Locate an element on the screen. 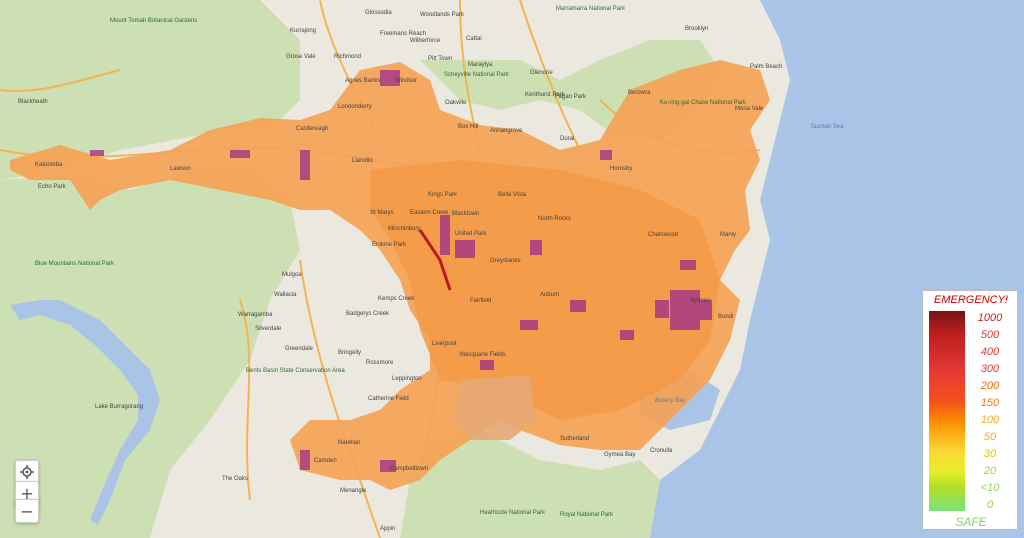 The width and height of the screenshot is (1024, 538). map-label: Catherine Field is located at coordinates (388, 399).